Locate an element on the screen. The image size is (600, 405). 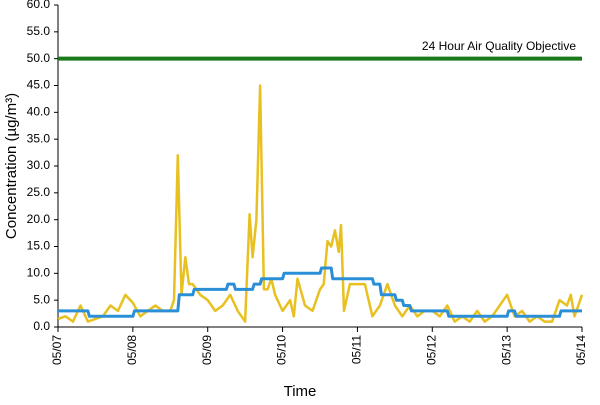
x-tick-label: 05/12 is located at coordinates (431, 350).